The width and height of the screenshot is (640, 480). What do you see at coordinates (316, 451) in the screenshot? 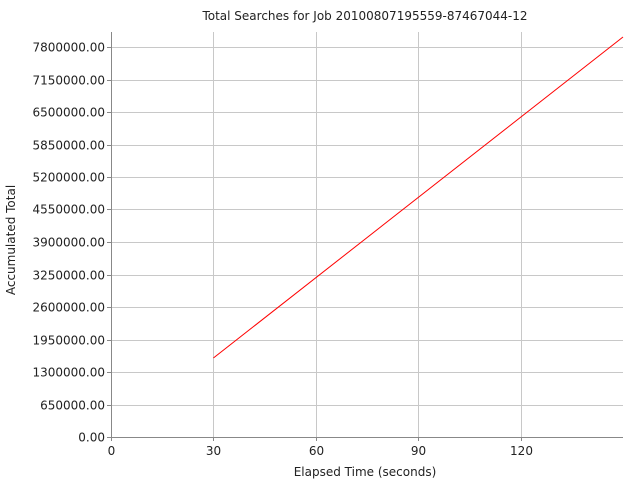
I see `x-tick-label: 60` at bounding box center [316, 451].